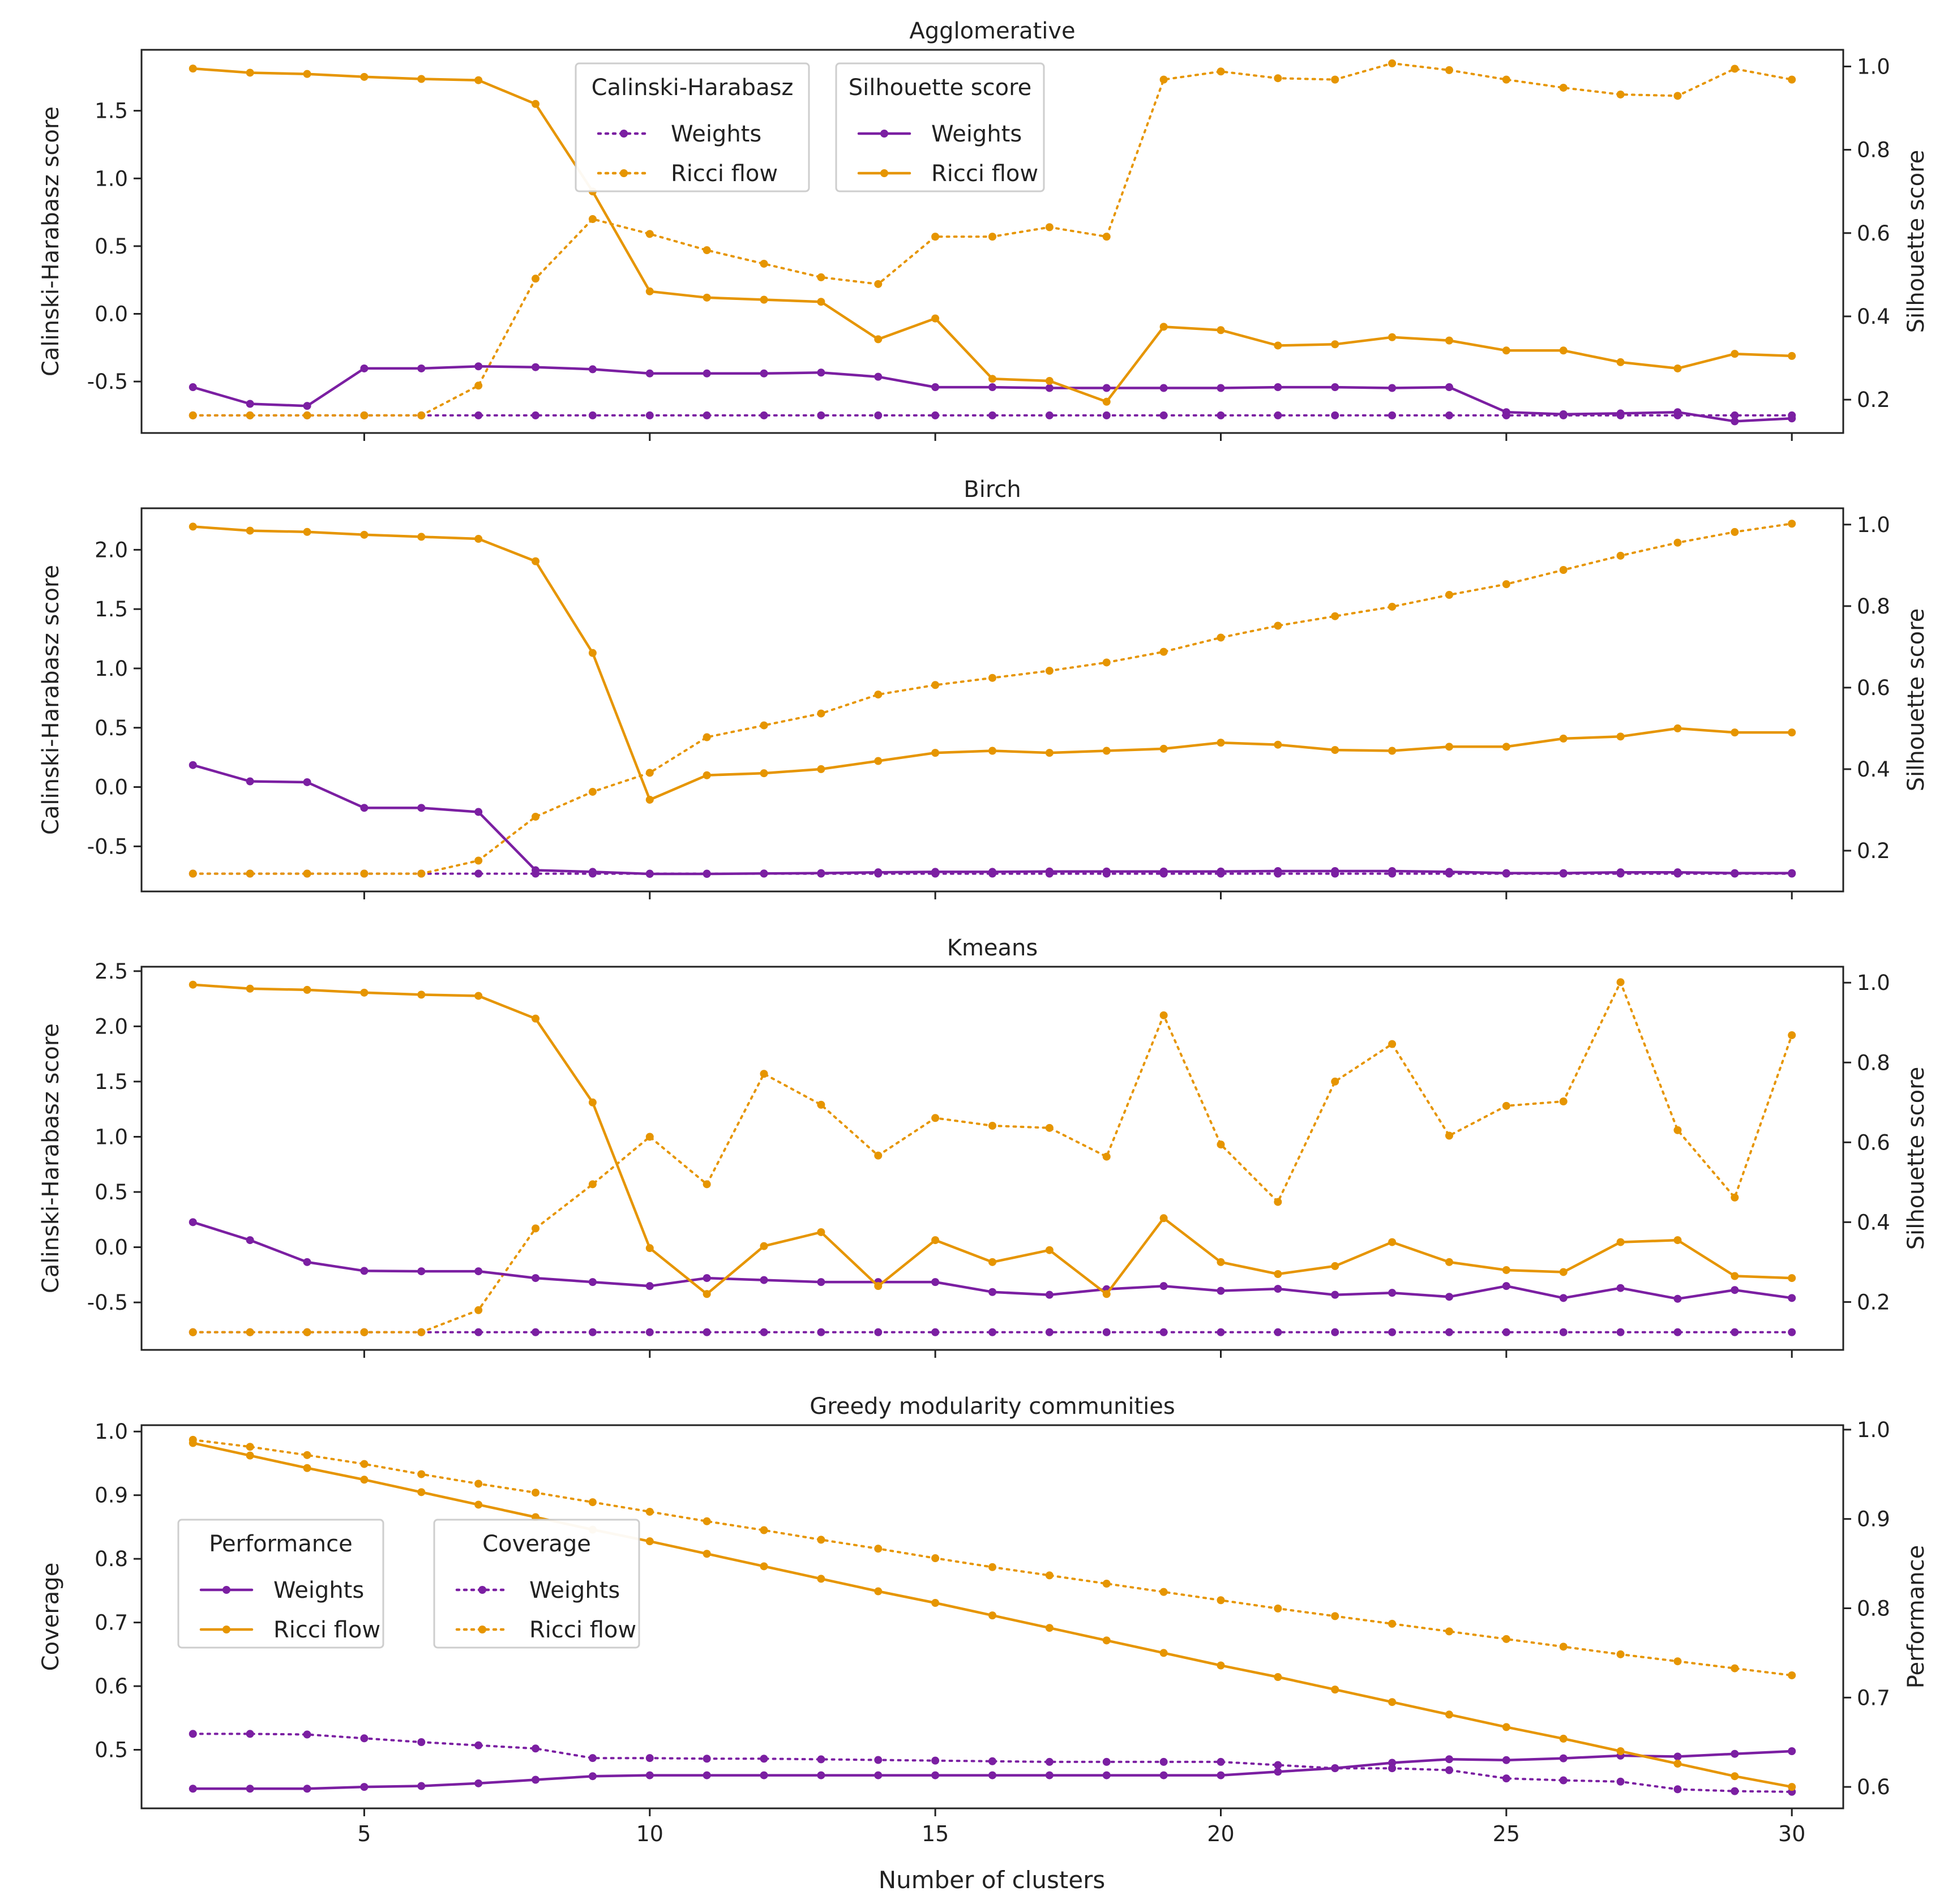  Describe the element at coordinates (111, 1192) in the screenshot. I see `y-left-tick-label: 0.5` at that location.